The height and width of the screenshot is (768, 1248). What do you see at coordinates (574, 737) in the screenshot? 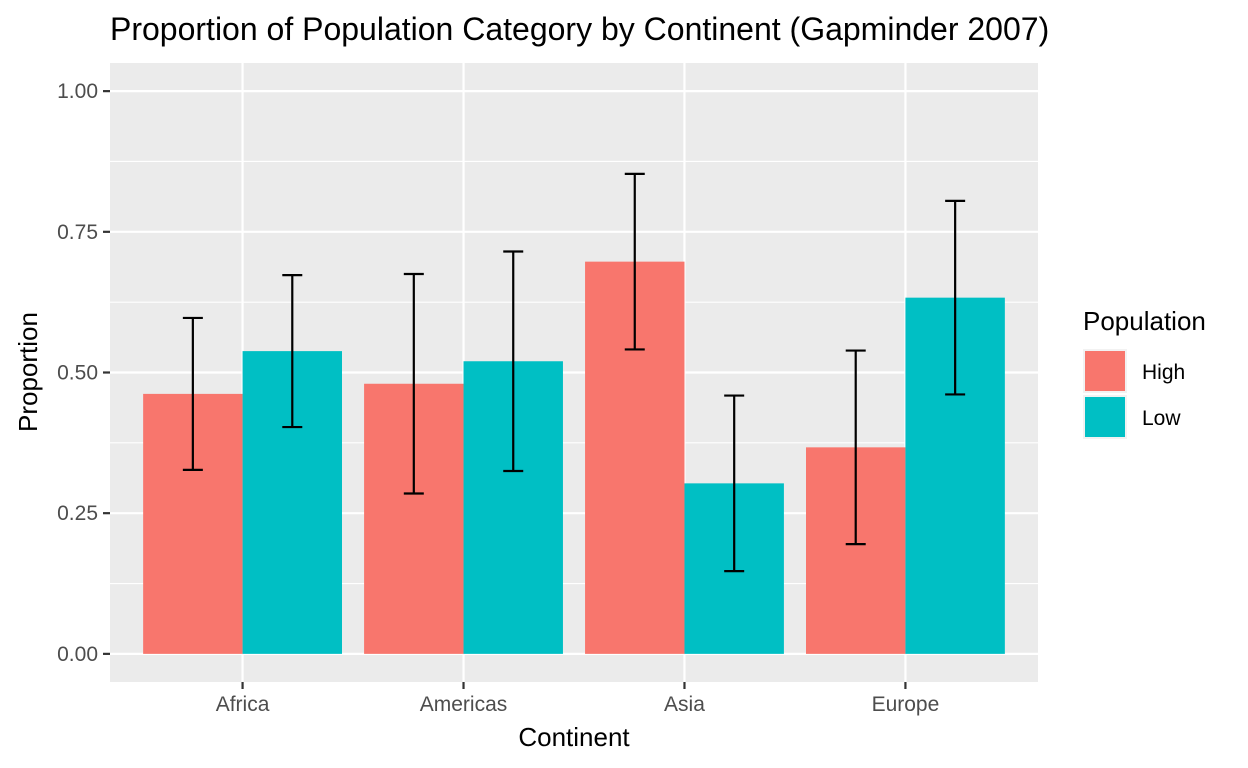
I see `x-axis-title: Continent` at bounding box center [574, 737].